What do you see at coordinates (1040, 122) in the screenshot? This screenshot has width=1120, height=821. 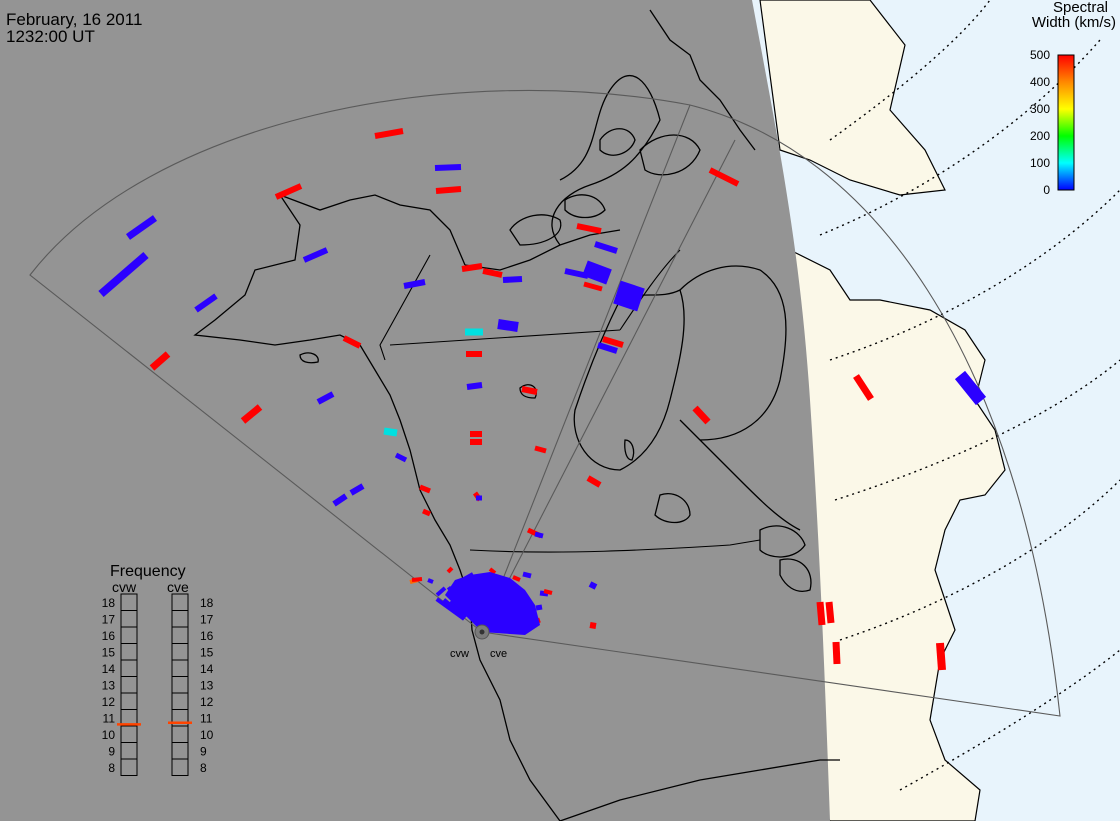 I see `colorbar-ticks: 500 400 300 200 100 0` at bounding box center [1040, 122].